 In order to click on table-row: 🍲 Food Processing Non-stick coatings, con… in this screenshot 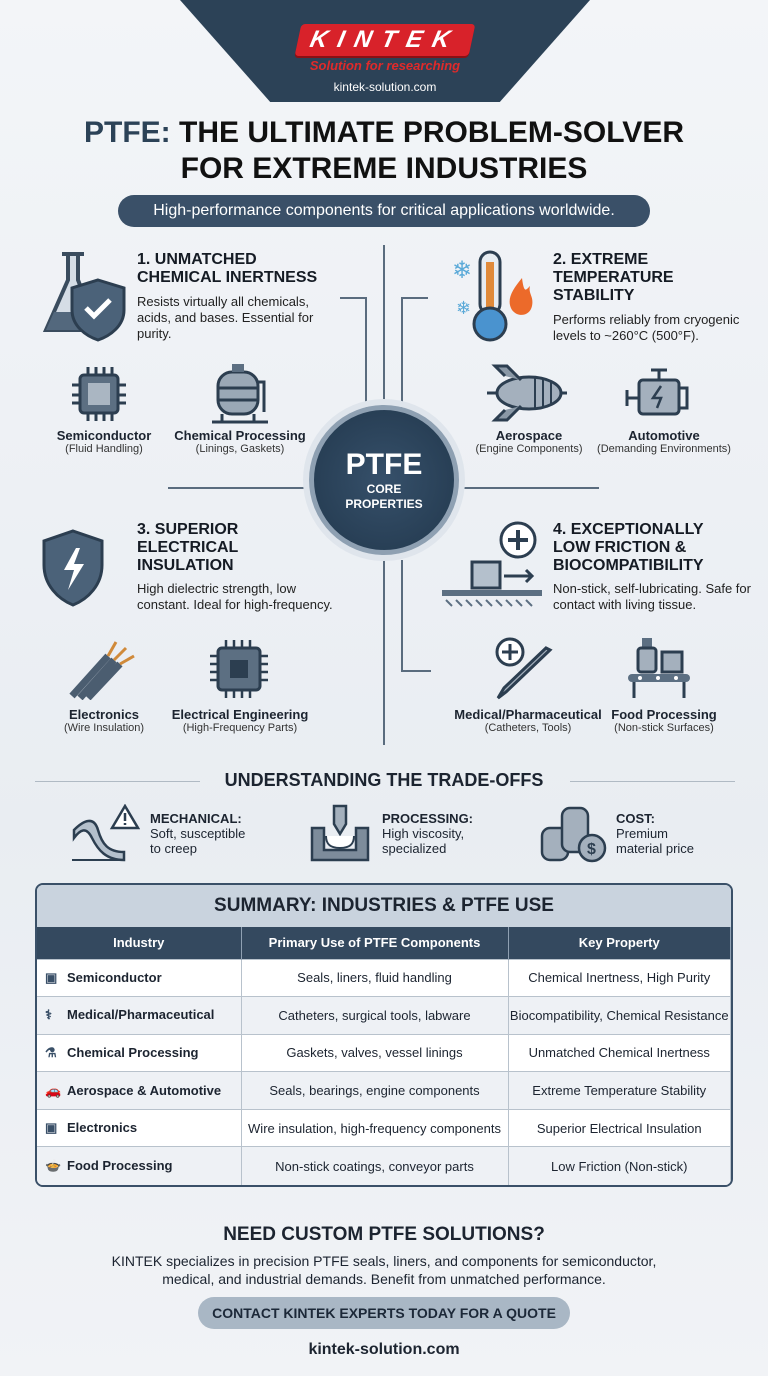, I will do `click(384, 1165)`.